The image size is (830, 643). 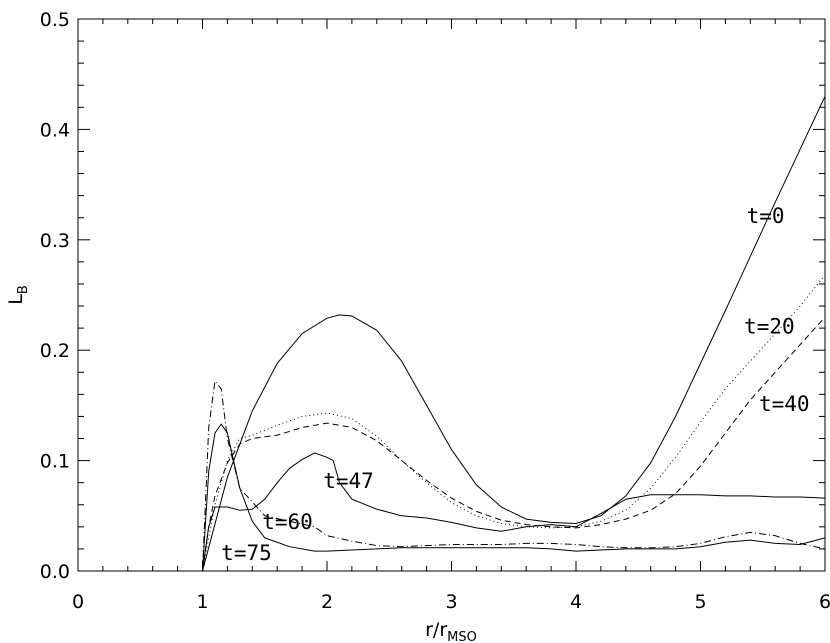 What do you see at coordinates (23, 289) in the screenshot?
I see `y-axis-title-sub: B` at bounding box center [23, 289].